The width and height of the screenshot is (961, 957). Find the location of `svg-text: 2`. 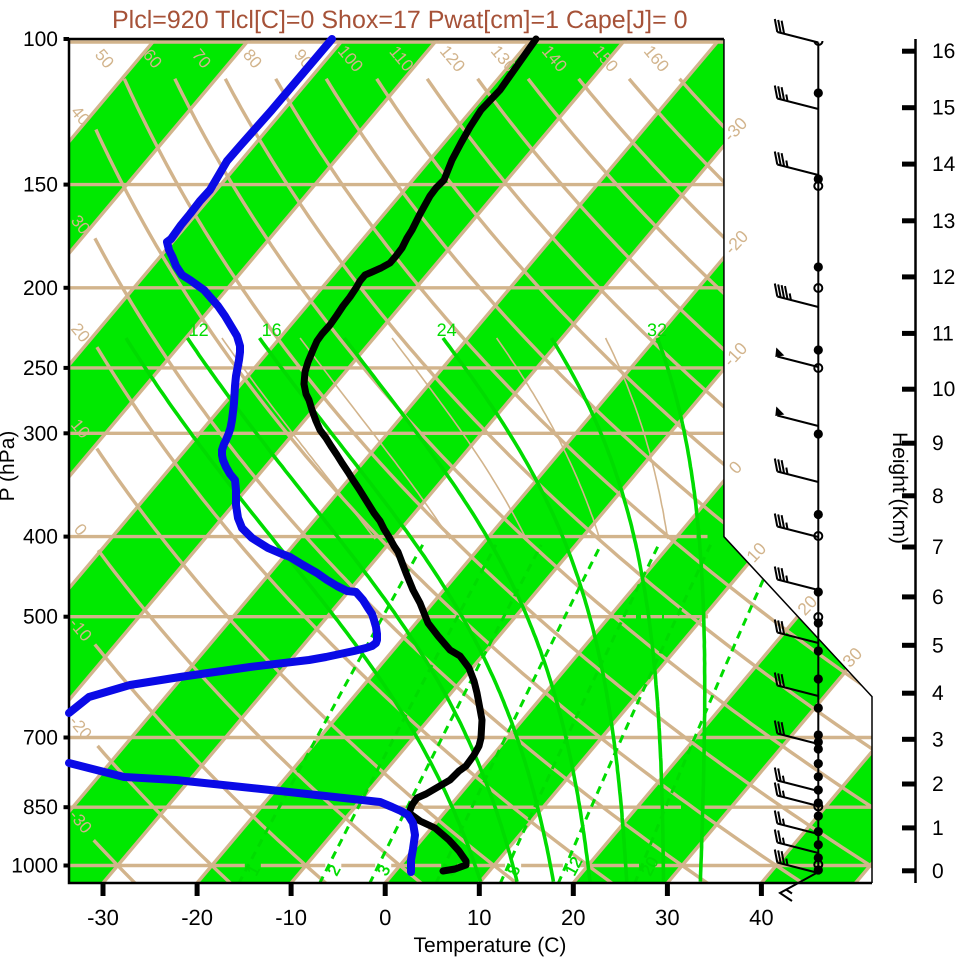

svg-text: 2 is located at coordinates (938, 784).